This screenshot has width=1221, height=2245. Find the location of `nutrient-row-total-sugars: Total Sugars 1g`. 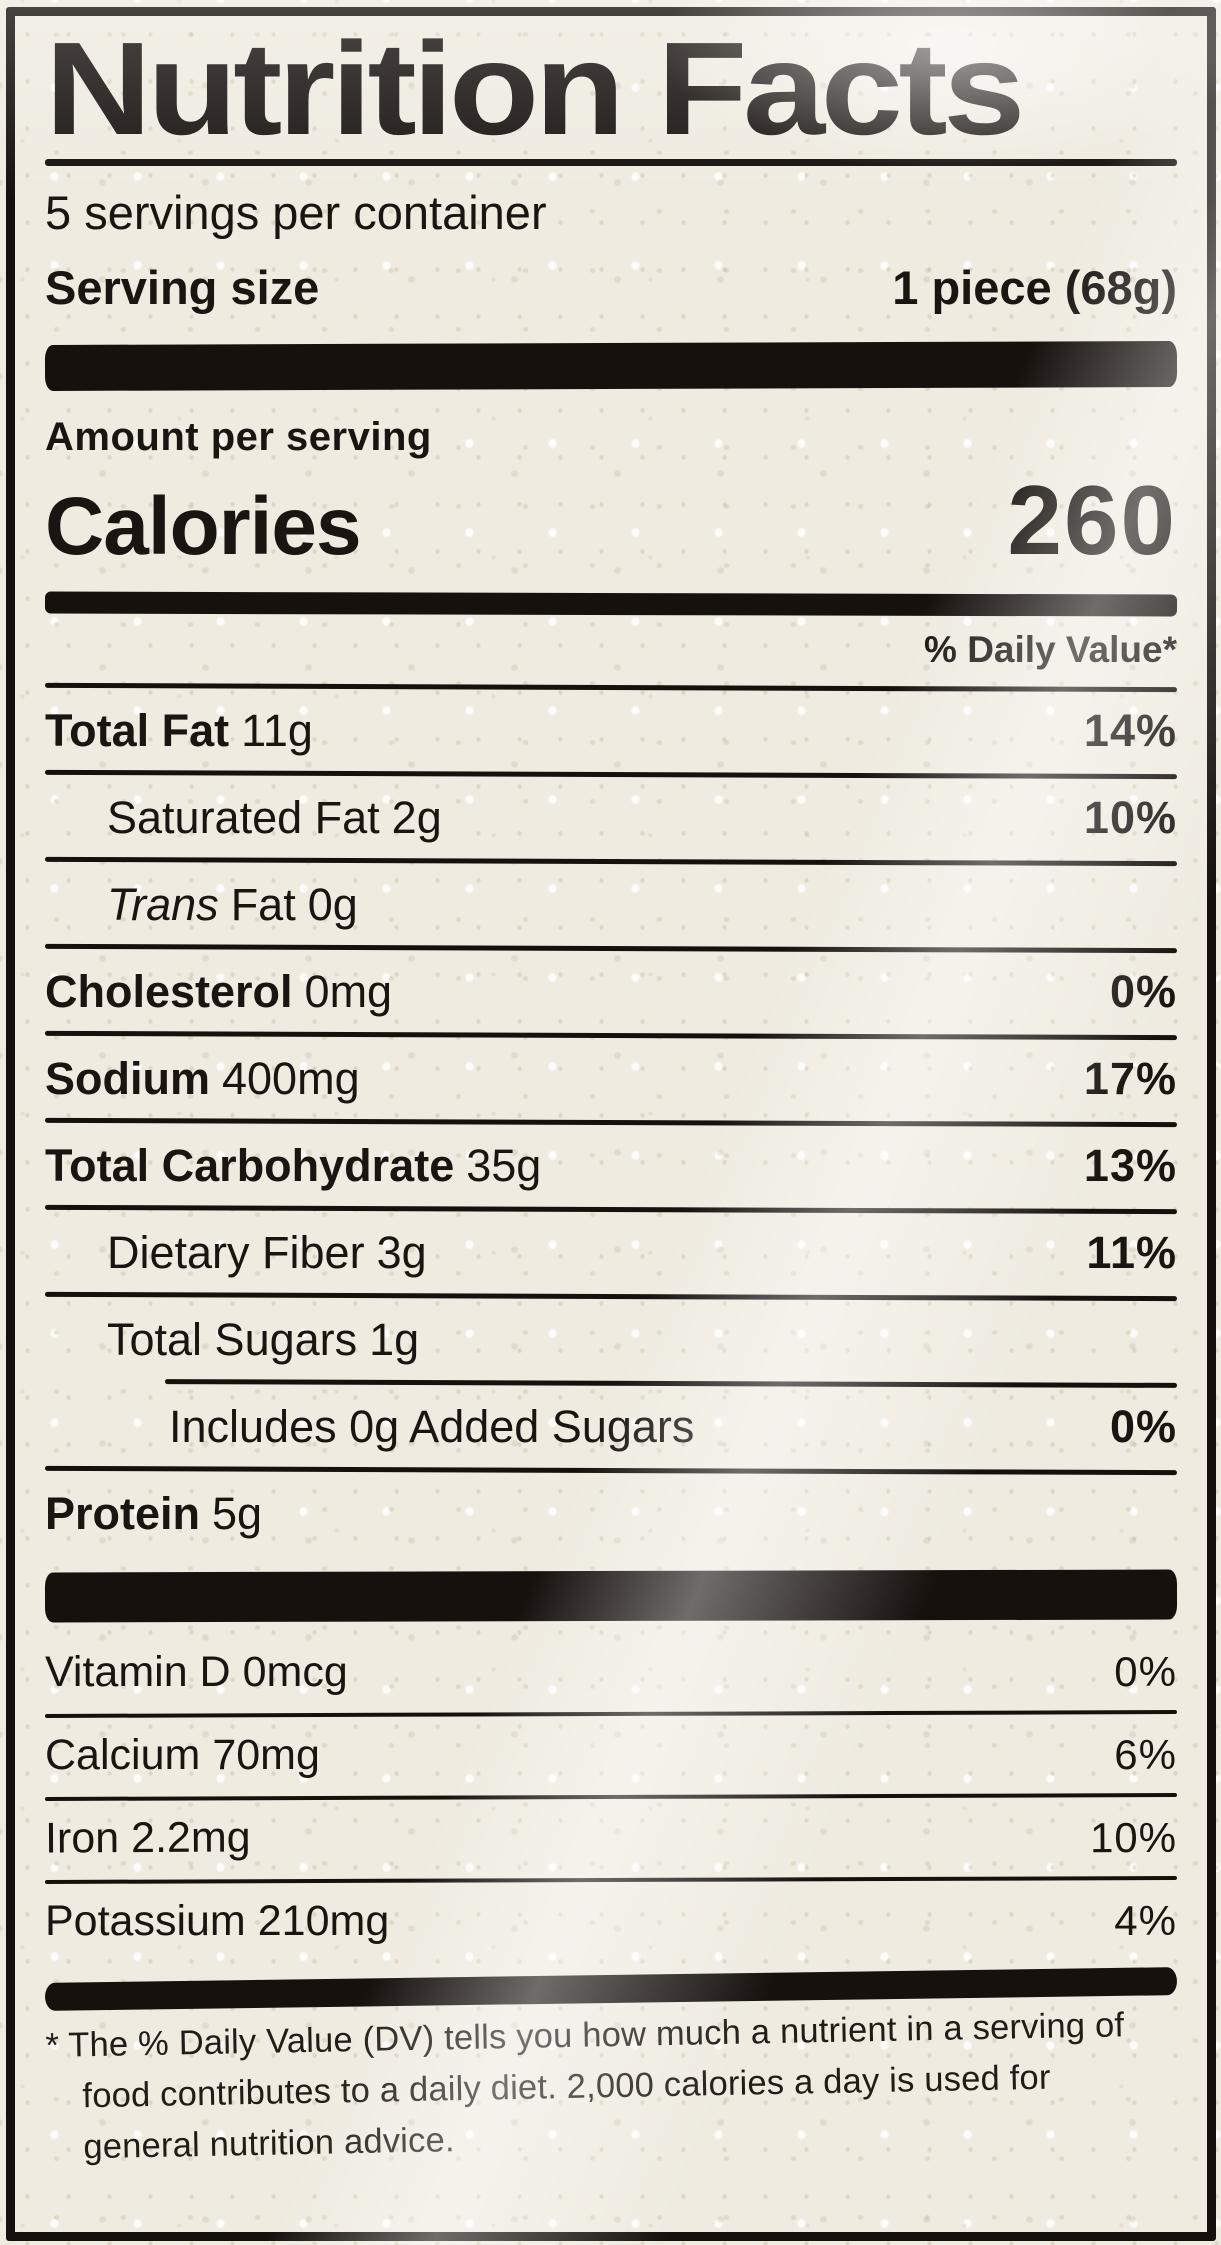

nutrient-row-total-sugars: Total Sugars 1g is located at coordinates (611, 1340).